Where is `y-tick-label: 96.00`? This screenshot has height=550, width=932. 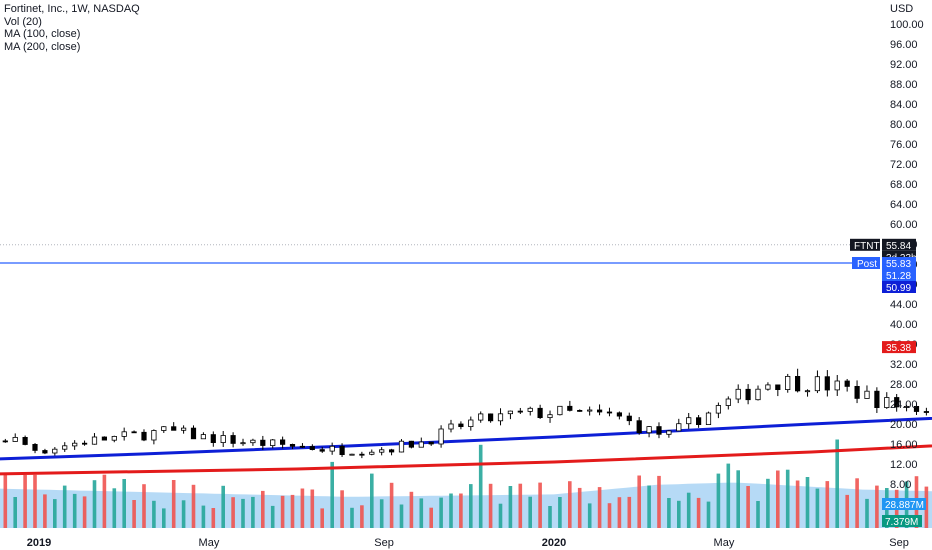
y-tick-label: 96.00 is located at coordinates (904, 45).